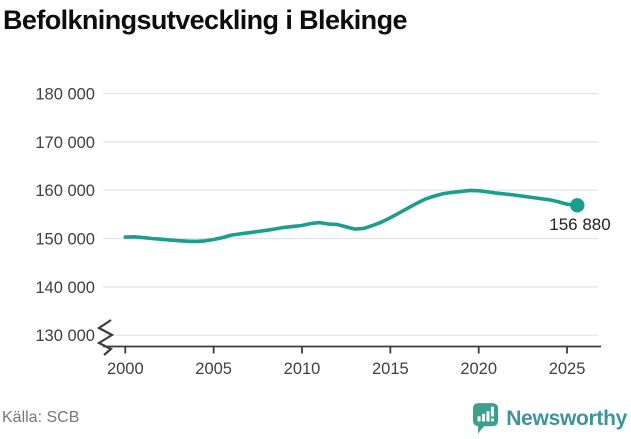 This screenshot has width=631, height=439. I want to click on y-tick-label: 150 000, so click(65, 240).